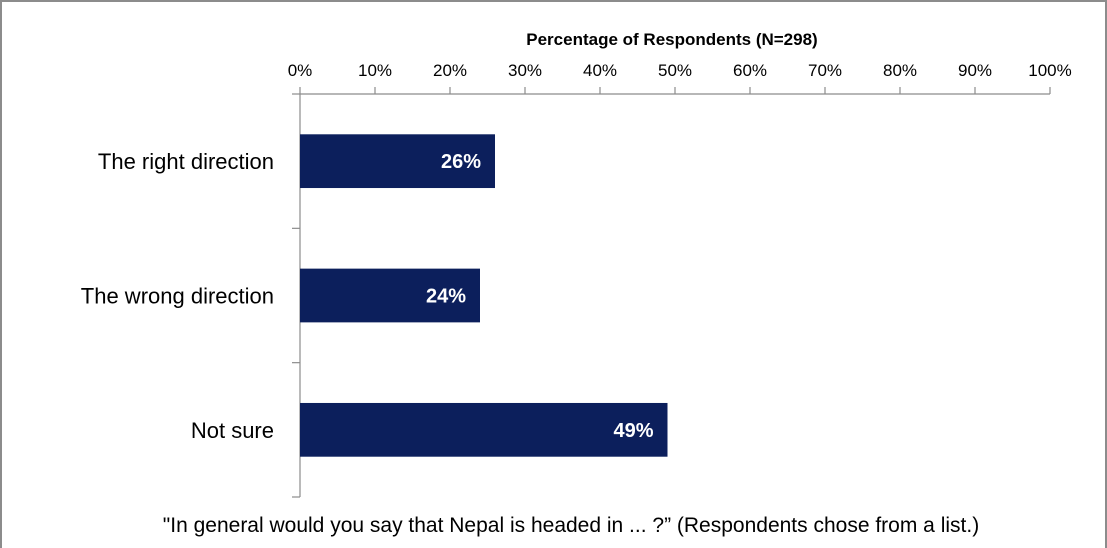 The height and width of the screenshot is (548, 1107). What do you see at coordinates (525, 70) in the screenshot?
I see `x-tick-label: 30%` at bounding box center [525, 70].